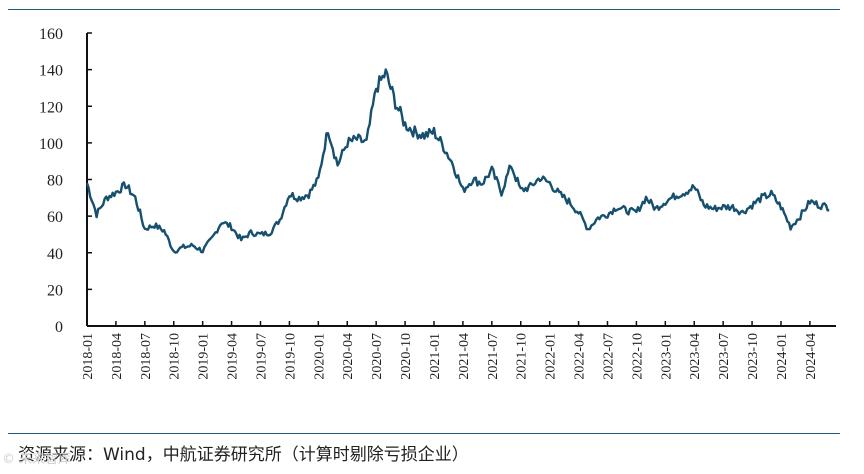 Image resolution: width=864 pixels, height=474 pixels. I want to click on x-tick-label: 2019-10, so click(290, 356).